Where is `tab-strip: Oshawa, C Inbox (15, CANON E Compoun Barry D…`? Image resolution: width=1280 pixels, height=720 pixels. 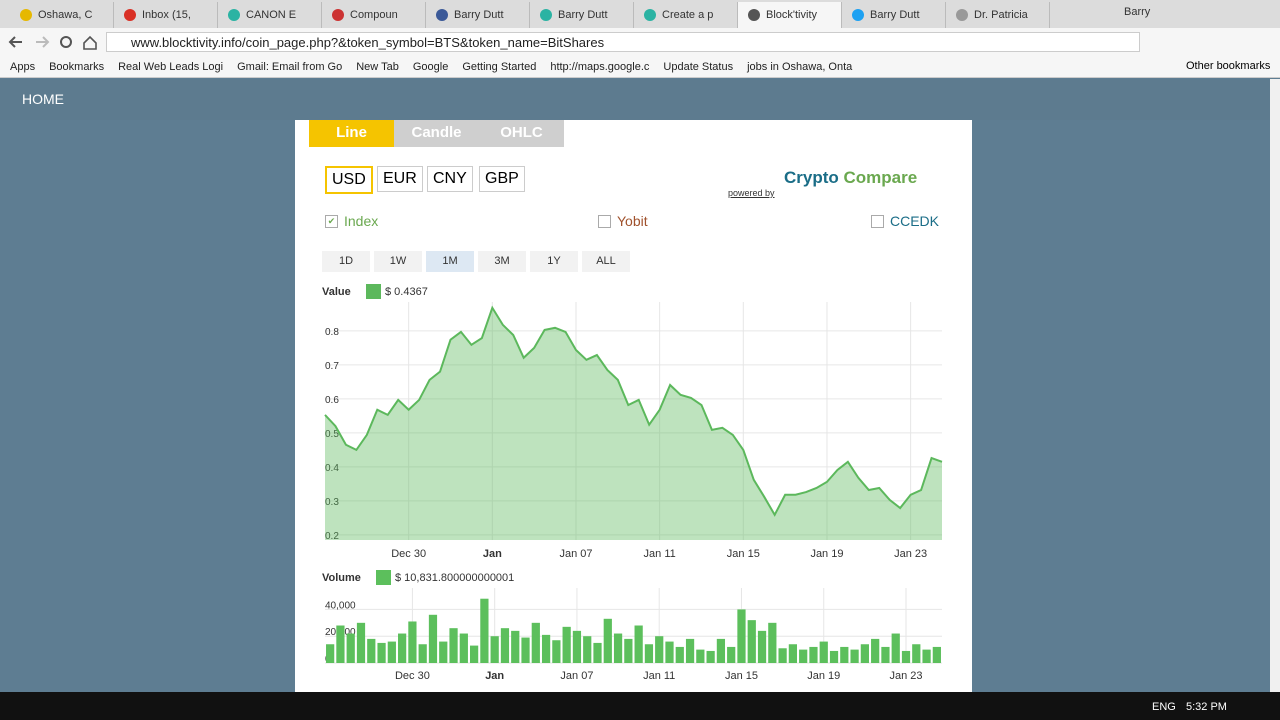
tab-strip: Oshawa, C Inbox (15, CANON E Compoun Barry D… is located at coordinates (640, 14).